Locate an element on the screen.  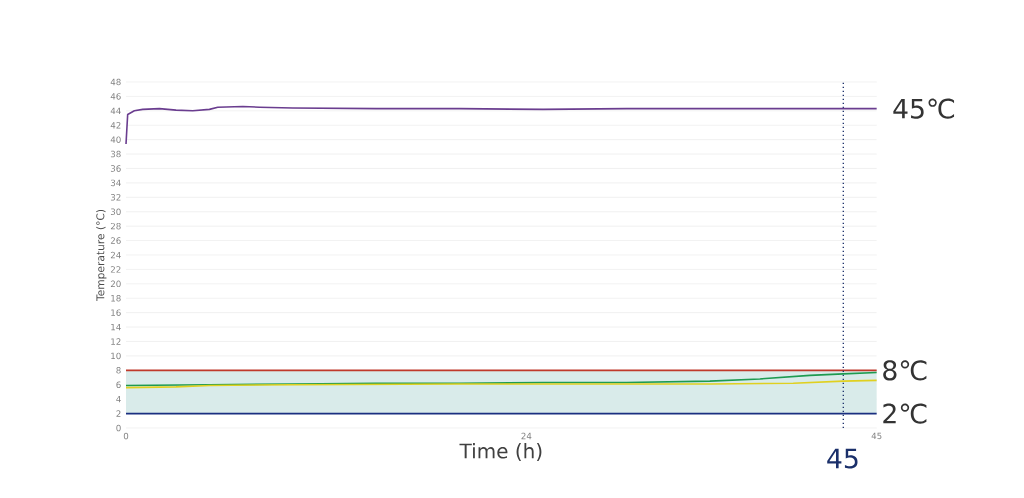
y-tick-label: 12 is located at coordinates (116, 341).